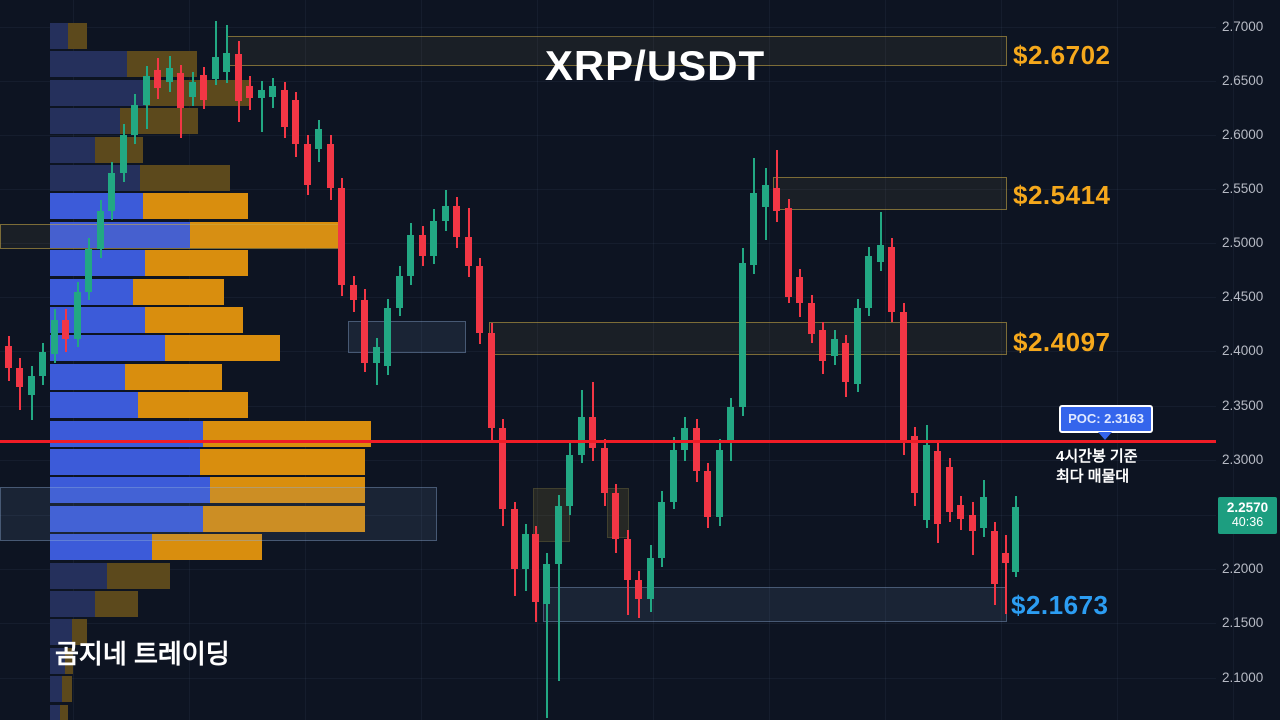 The width and height of the screenshot is (1280, 720). Describe the element at coordinates (1243, 242) in the screenshot. I see `price-tick-label: 2.5000` at that location.